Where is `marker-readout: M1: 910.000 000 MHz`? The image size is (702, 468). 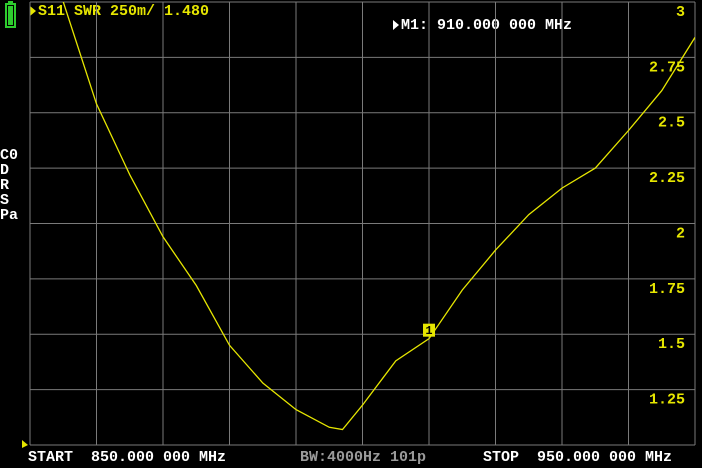
marker-readout: M1: 910.000 000 MHz is located at coordinates (486, 25).